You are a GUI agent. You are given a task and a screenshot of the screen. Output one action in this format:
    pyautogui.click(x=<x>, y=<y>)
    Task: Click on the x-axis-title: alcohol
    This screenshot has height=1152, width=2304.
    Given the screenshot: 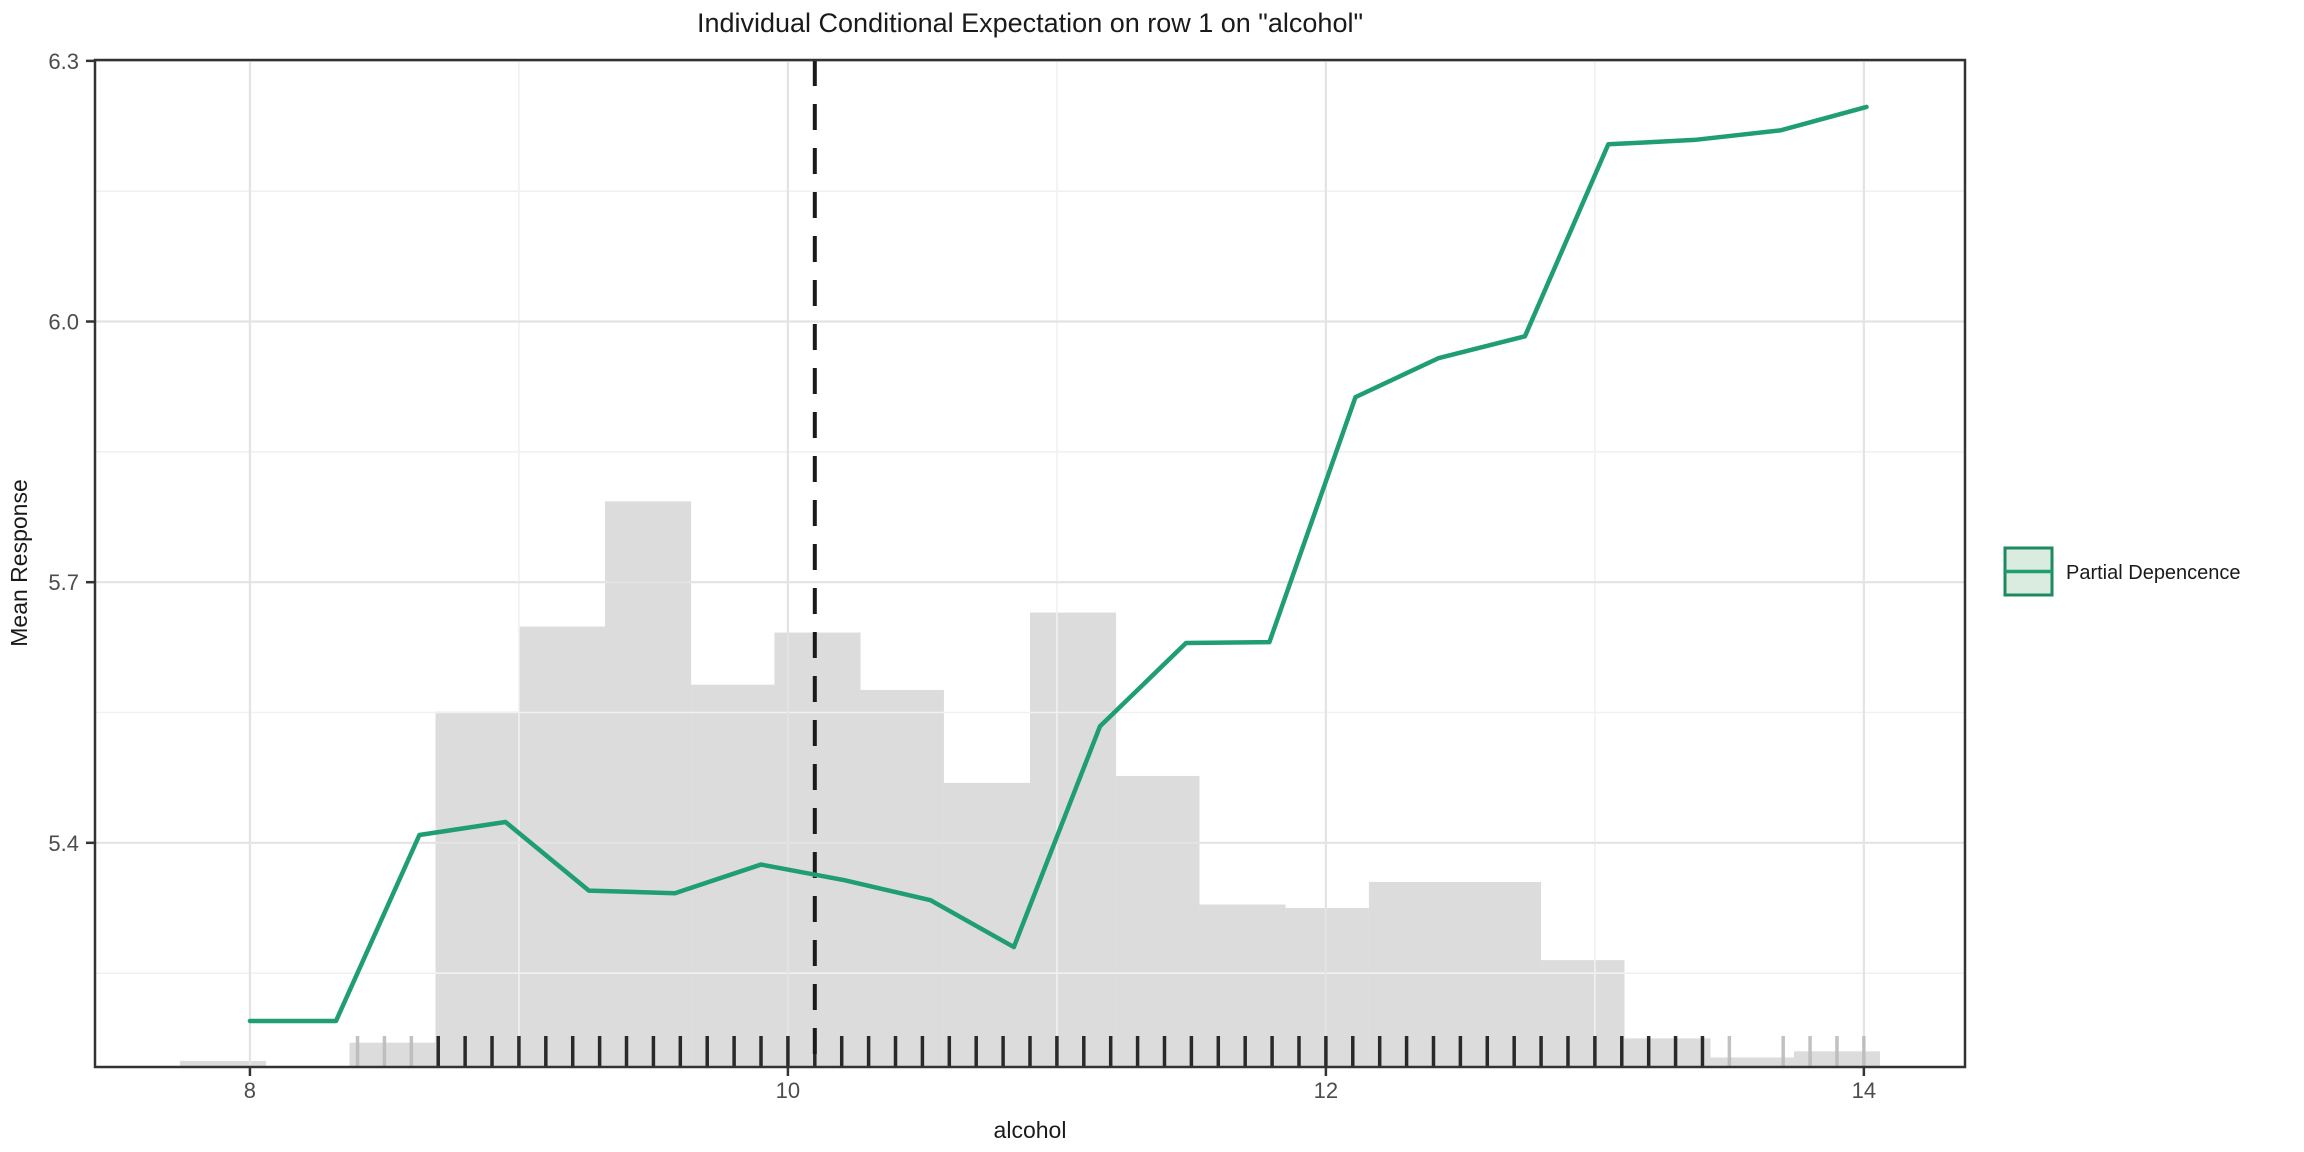 What is the action you would take?
    pyautogui.click(x=1030, y=1130)
    